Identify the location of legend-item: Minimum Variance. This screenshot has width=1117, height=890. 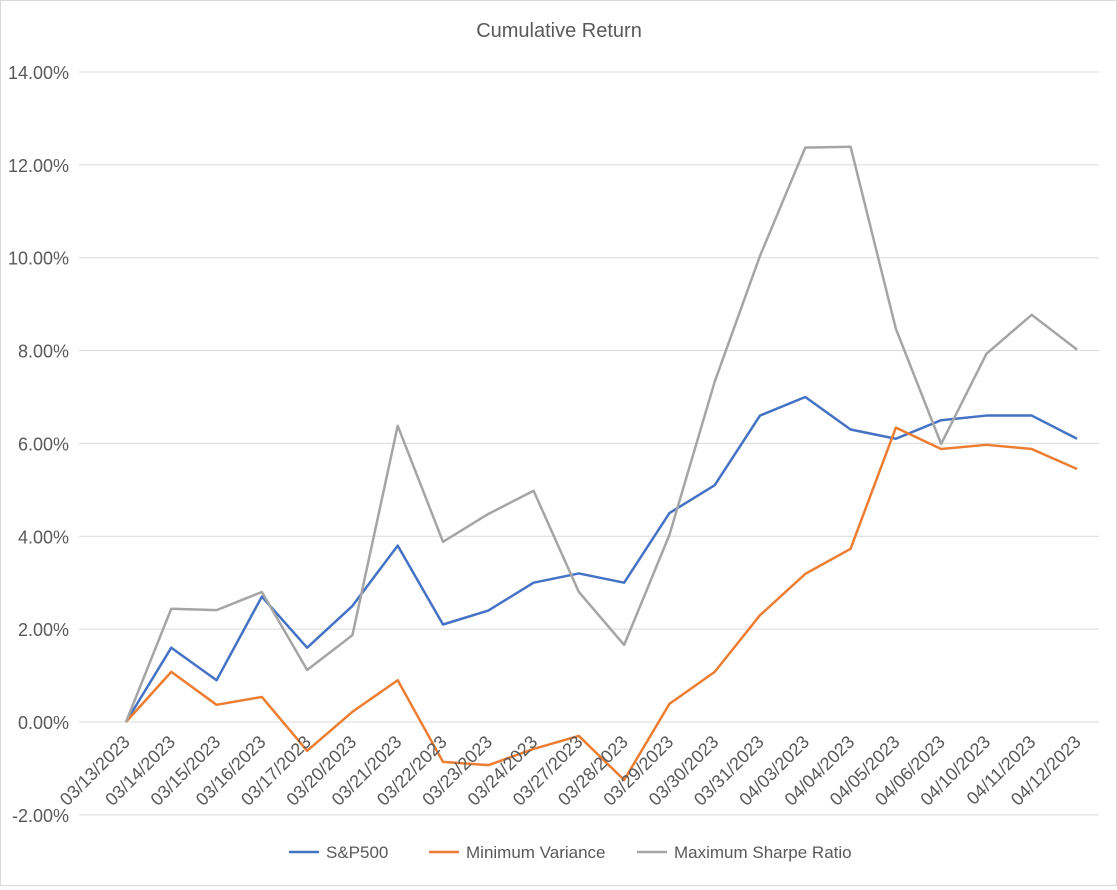
(517, 852).